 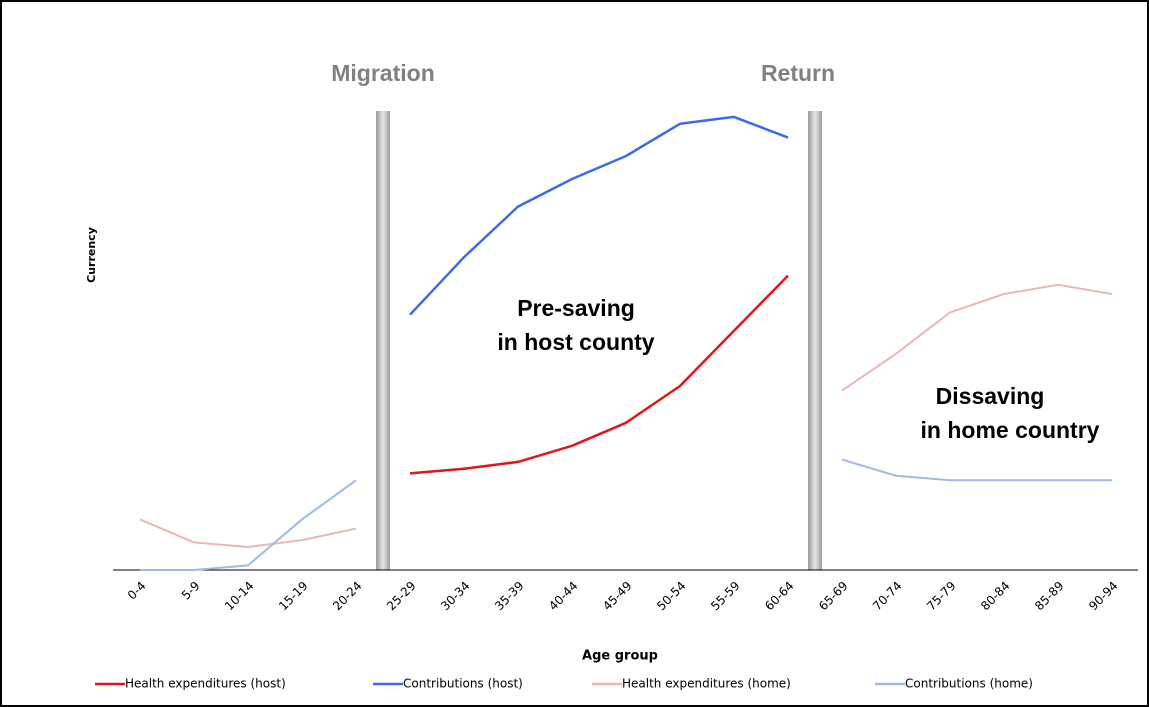 What do you see at coordinates (990, 396) in the screenshot?
I see `annotation: Dissaving` at bounding box center [990, 396].